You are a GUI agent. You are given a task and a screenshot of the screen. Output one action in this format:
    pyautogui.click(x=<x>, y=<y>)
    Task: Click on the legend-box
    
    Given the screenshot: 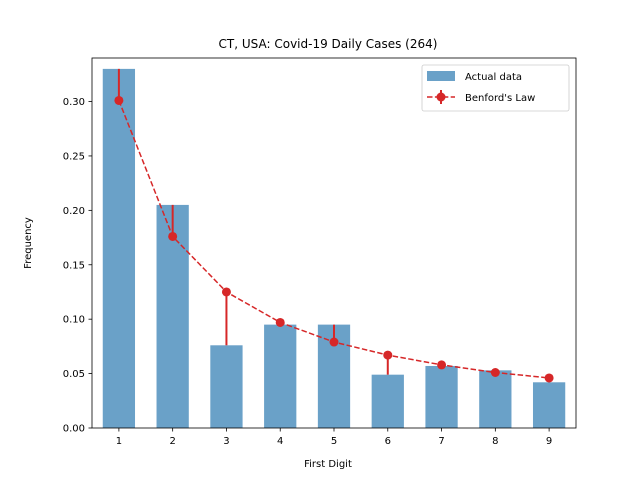 What is the action you would take?
    pyautogui.click(x=495, y=88)
    